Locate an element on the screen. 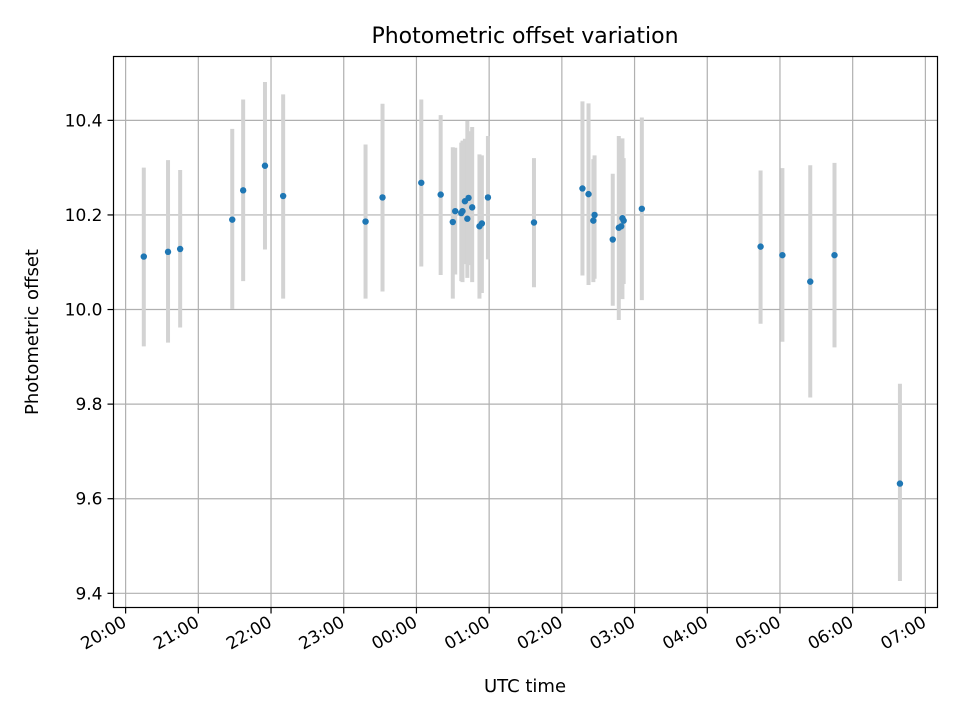 The image size is (960, 724). y-axis-ticks: 9.4 9.6 9.8 10.0 10.2 10.4 is located at coordinates (89, 357).